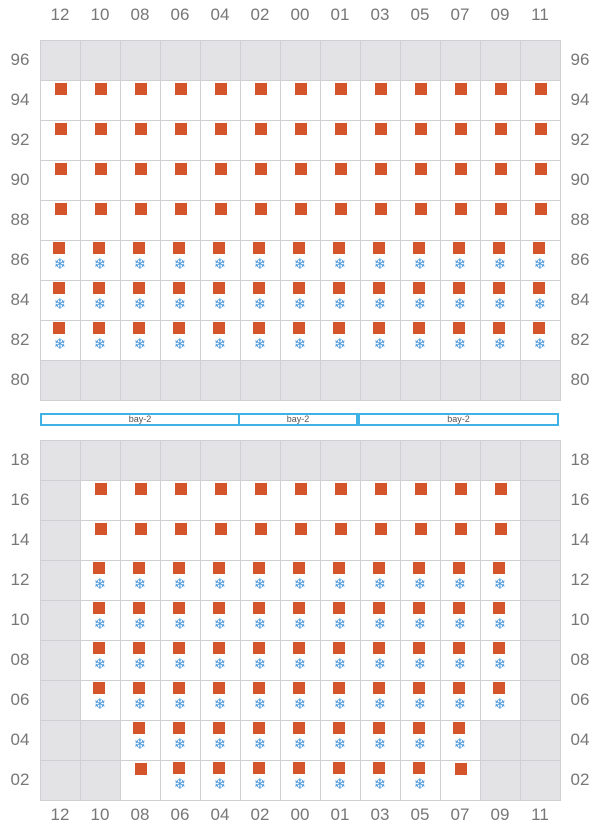 This screenshot has height=840, width=600. Describe the element at coordinates (300, 814) in the screenshot. I see `column-label-bottom: 00` at that location.